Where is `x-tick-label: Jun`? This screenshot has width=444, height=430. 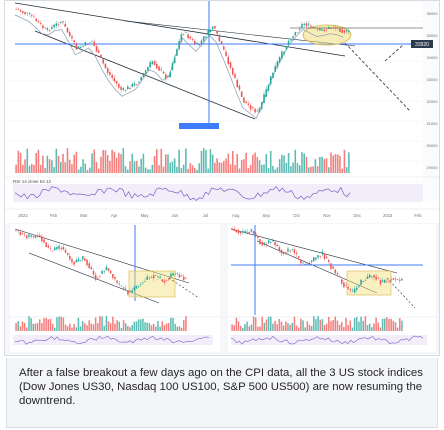
x-tick-label: Jun is located at coordinates (175, 215).